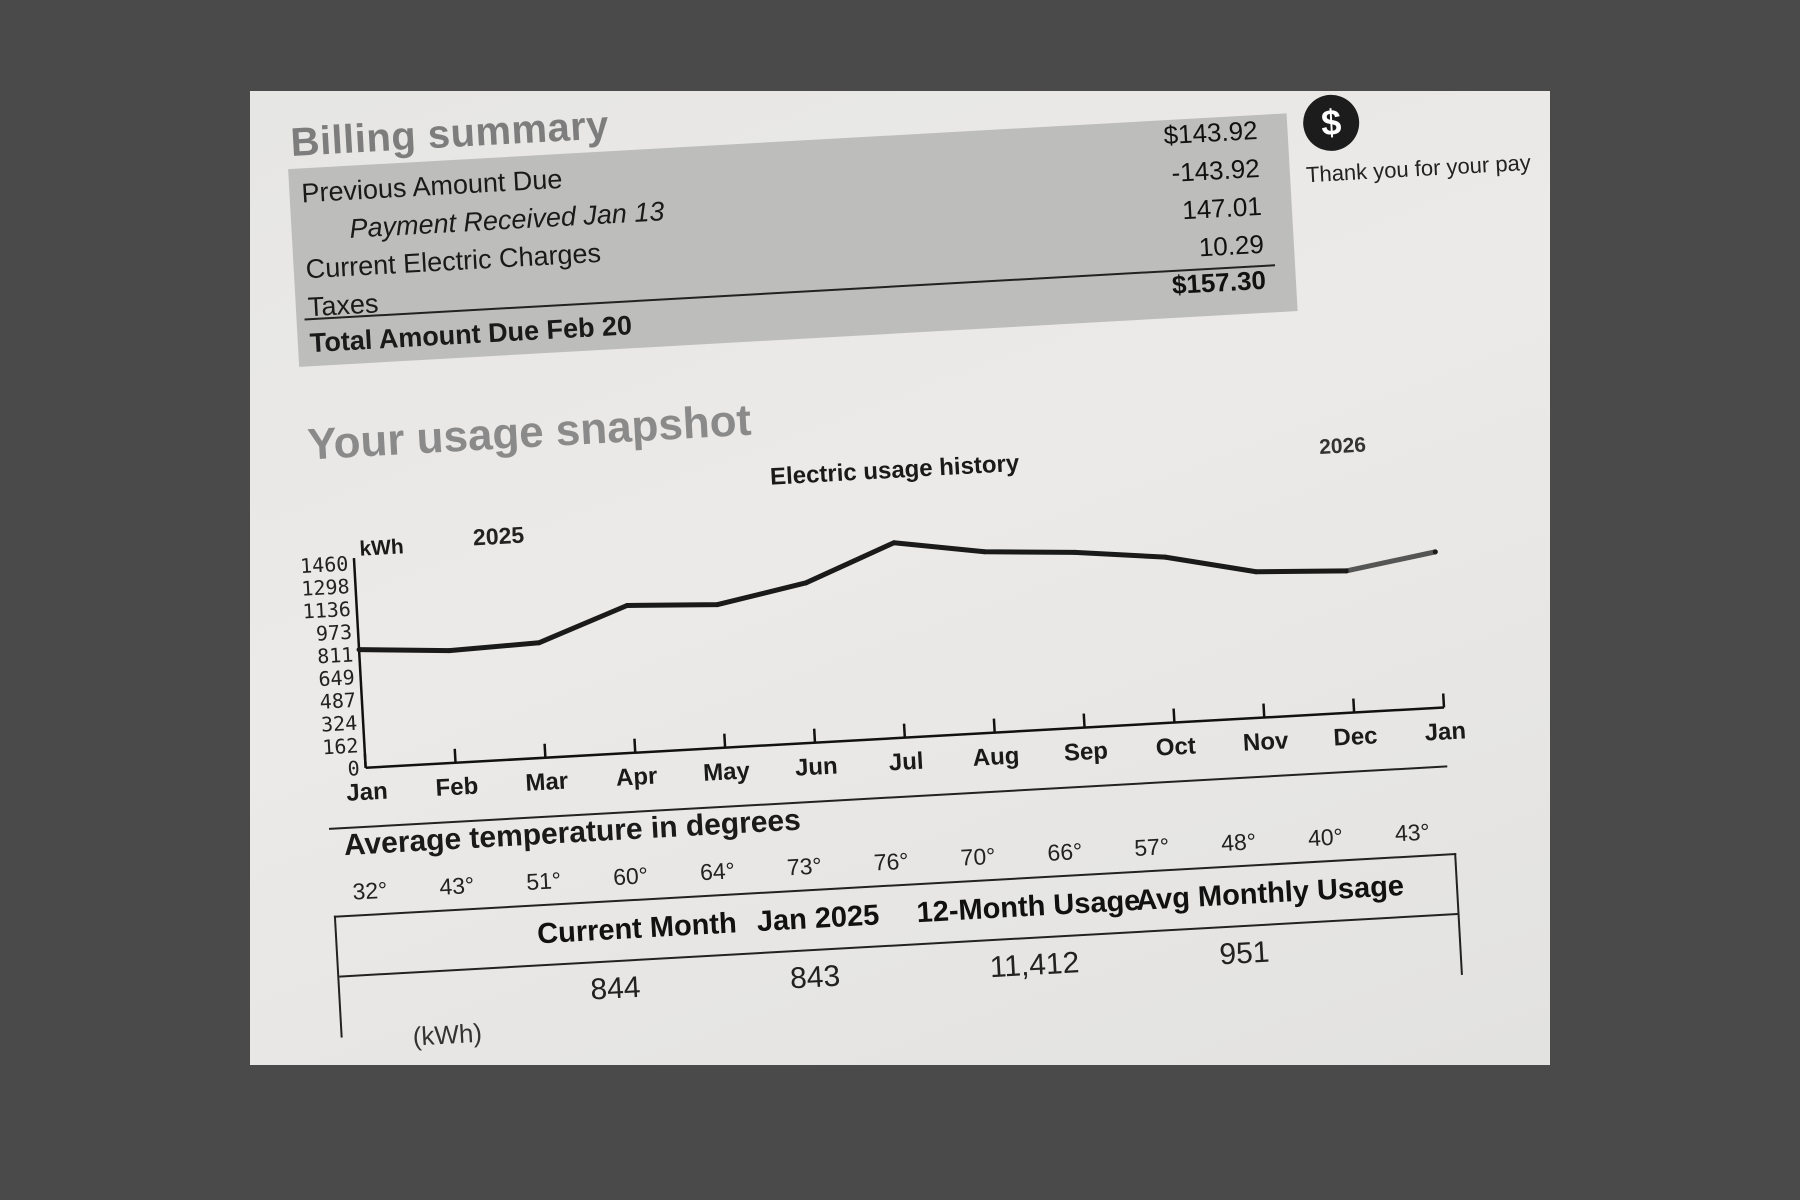 The height and width of the screenshot is (1200, 1800). What do you see at coordinates (453, 261) in the screenshot?
I see `bill-row-label: Current Electric Charges` at bounding box center [453, 261].